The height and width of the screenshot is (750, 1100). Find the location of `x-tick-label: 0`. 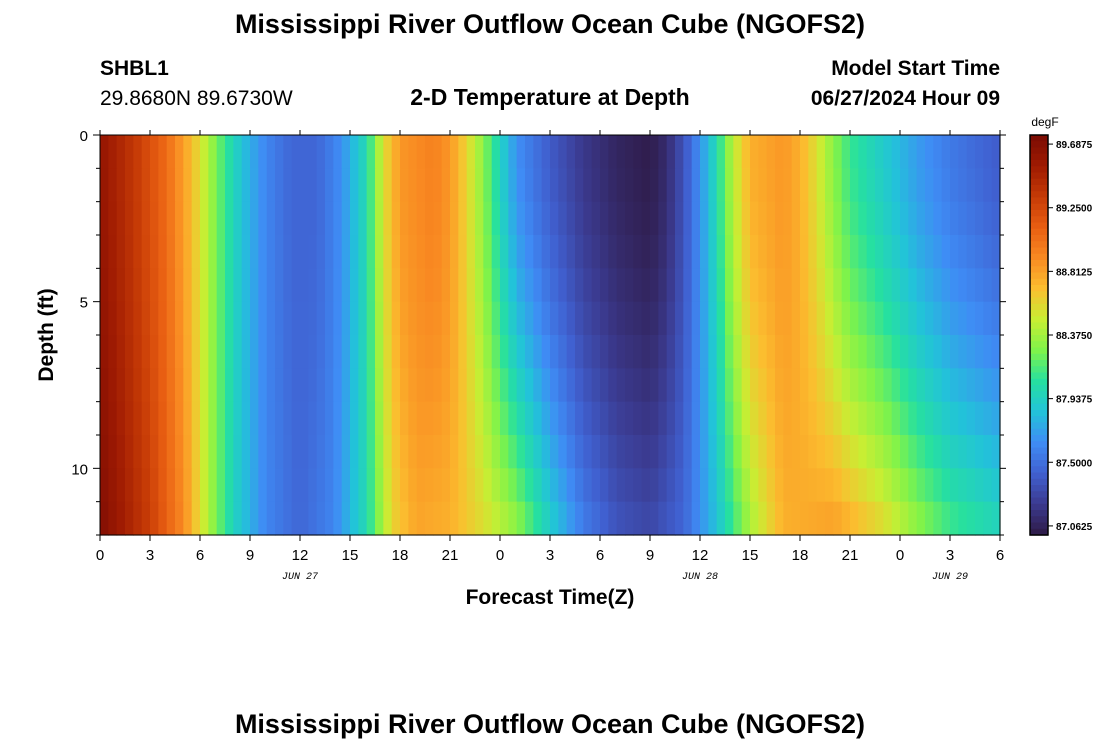

x-tick-label: 0 is located at coordinates (900, 555).